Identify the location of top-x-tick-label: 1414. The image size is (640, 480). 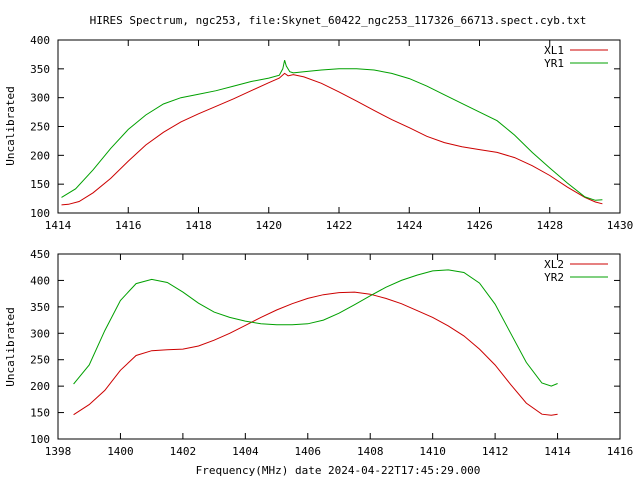
(58, 225).